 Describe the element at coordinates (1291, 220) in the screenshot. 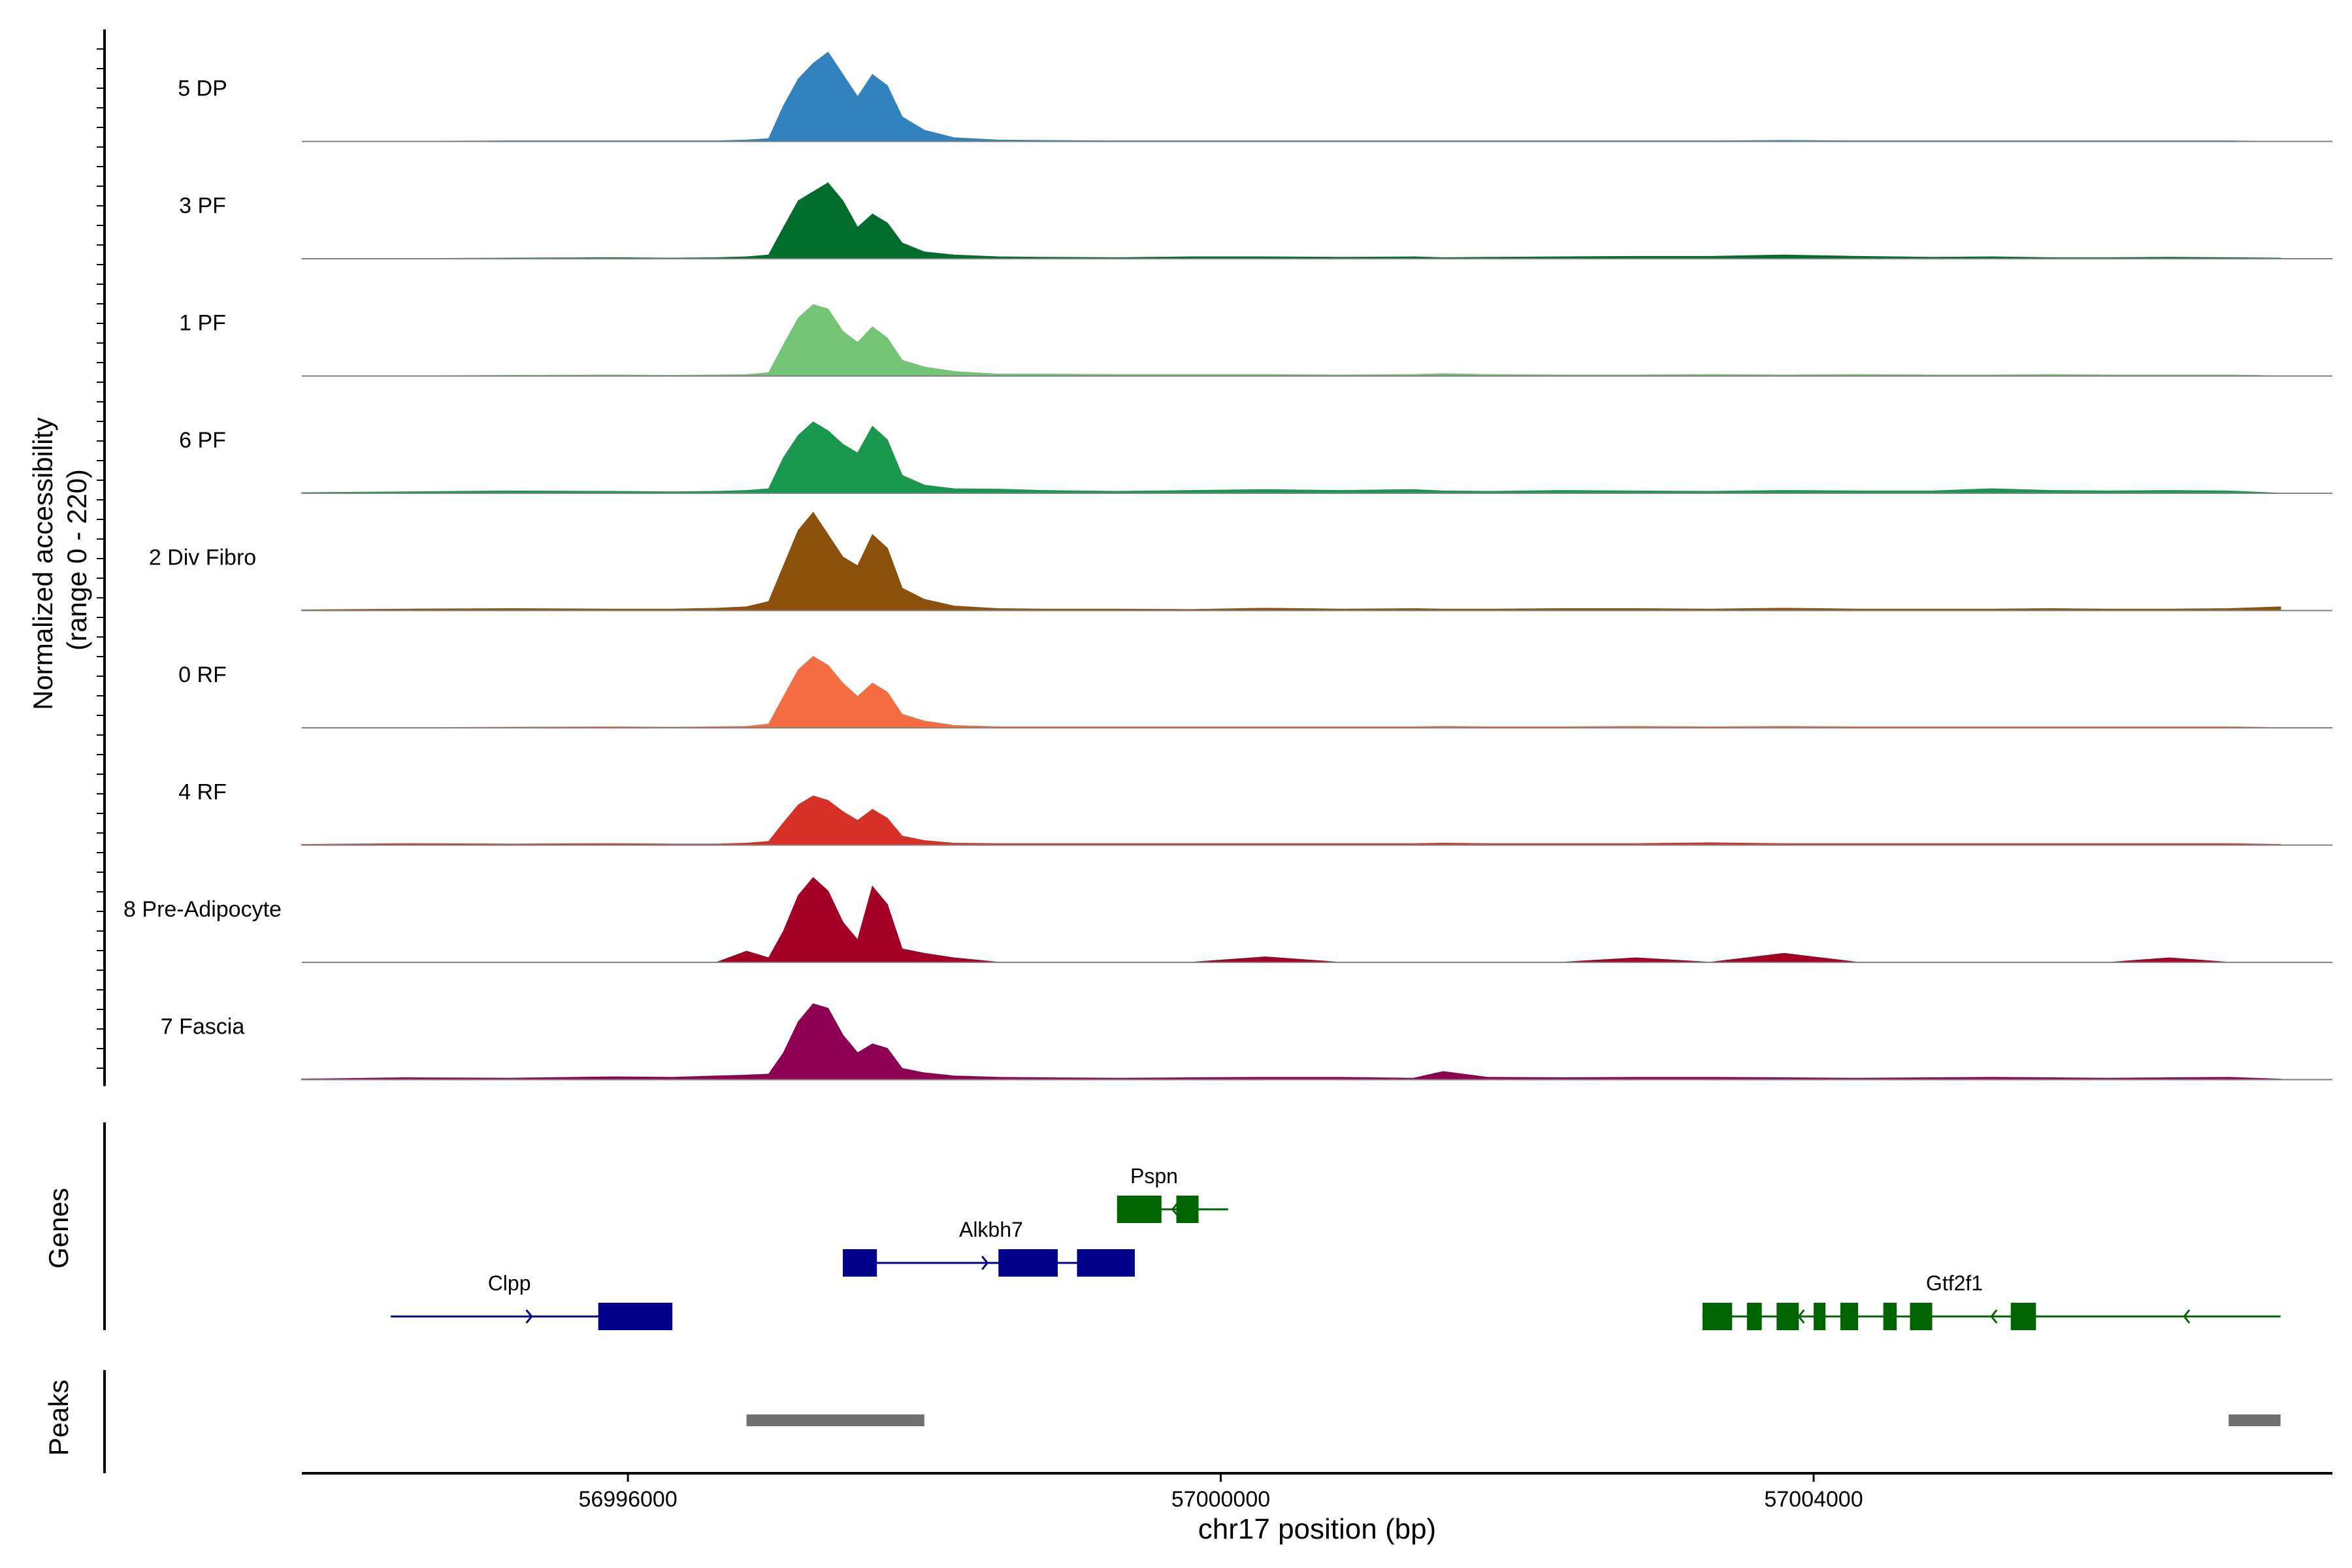

I see `coverage-area-3-pf` at that location.